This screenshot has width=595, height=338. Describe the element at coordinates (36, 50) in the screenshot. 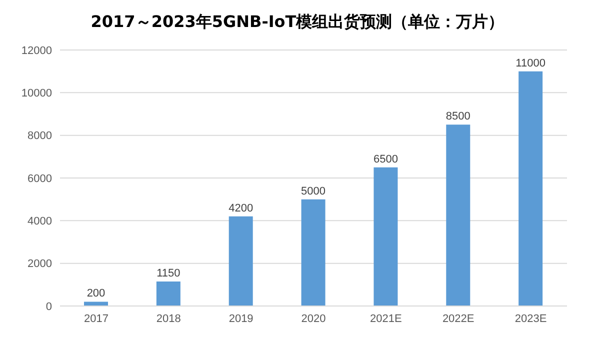

I see `y-tick-label: 12000` at that location.